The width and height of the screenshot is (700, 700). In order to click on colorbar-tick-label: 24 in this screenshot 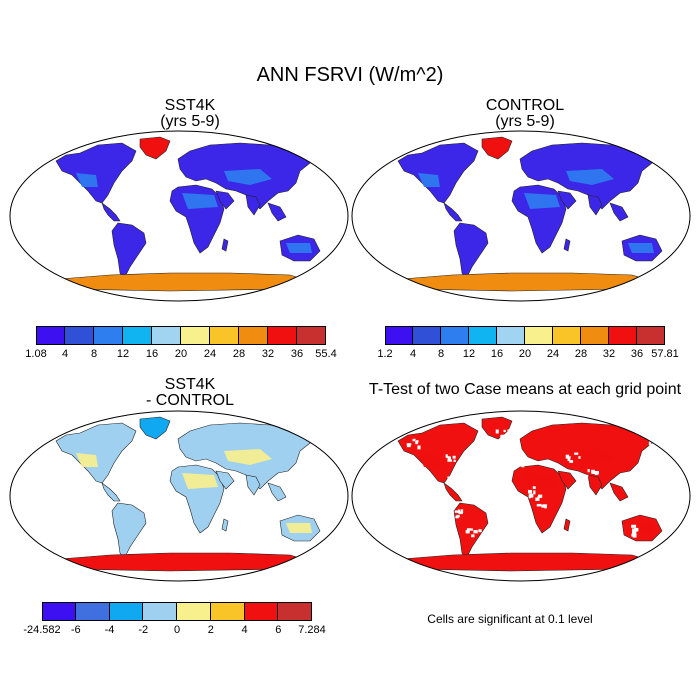, I will do `click(210, 354)`.